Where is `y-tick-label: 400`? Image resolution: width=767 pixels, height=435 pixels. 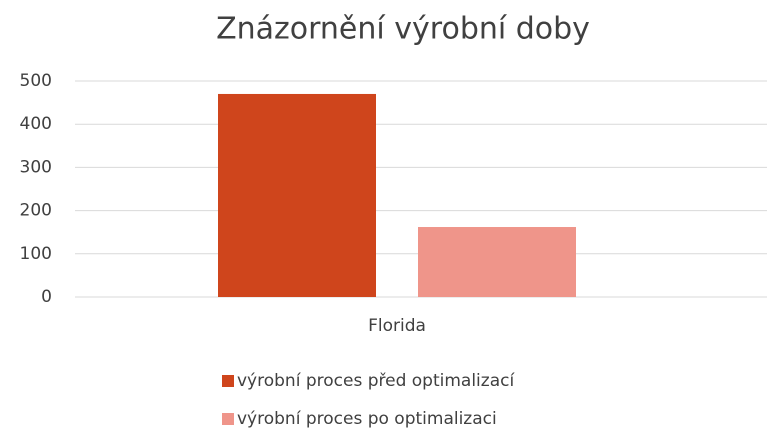 y-tick-label: 400 is located at coordinates (36, 124).